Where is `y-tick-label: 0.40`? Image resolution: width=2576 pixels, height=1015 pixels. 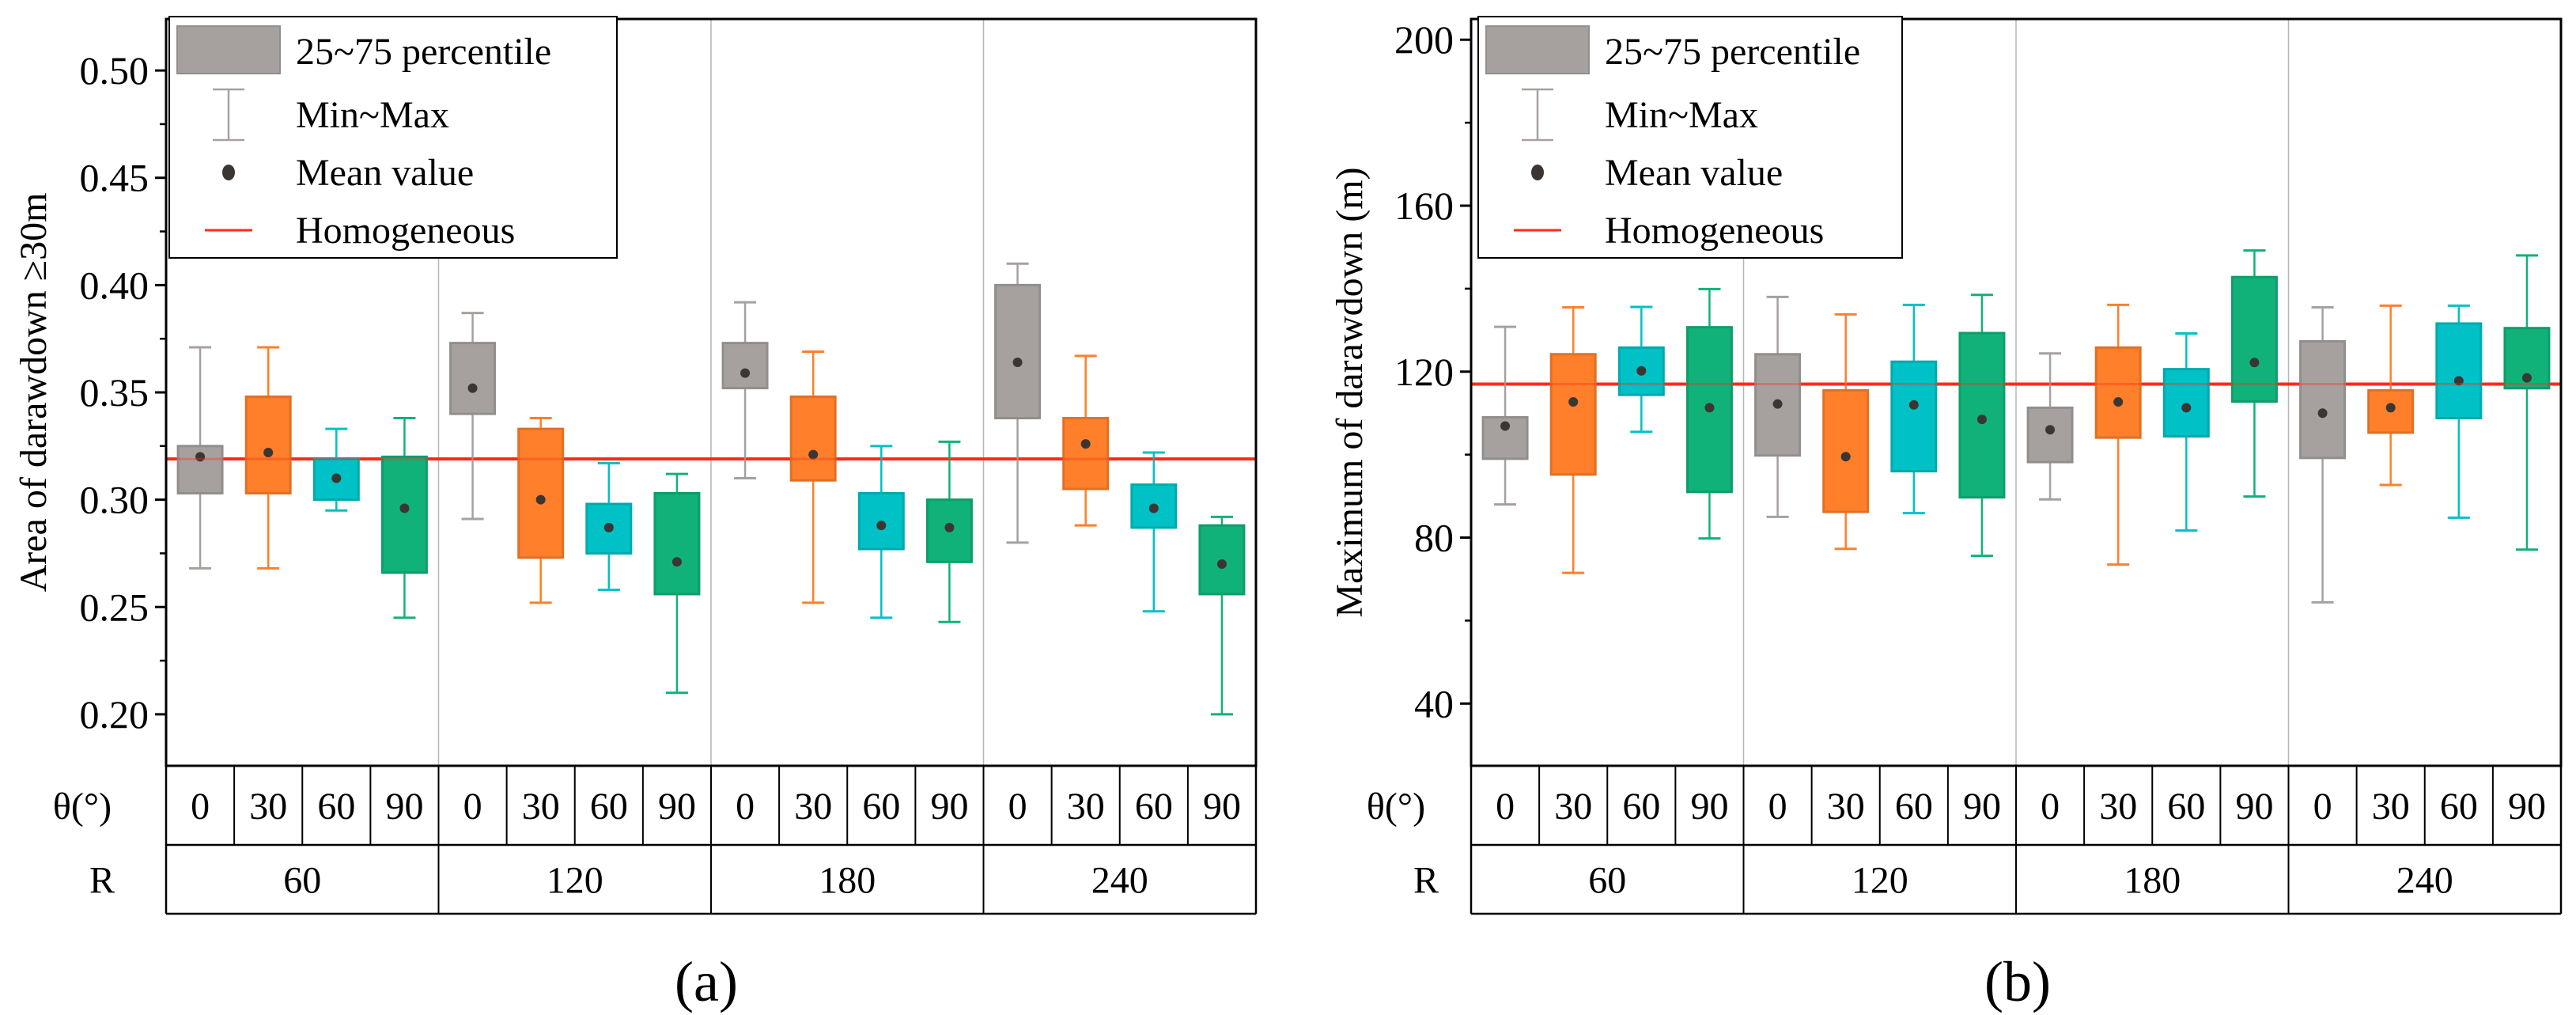 y-tick-label: 0.40 is located at coordinates (115, 285).